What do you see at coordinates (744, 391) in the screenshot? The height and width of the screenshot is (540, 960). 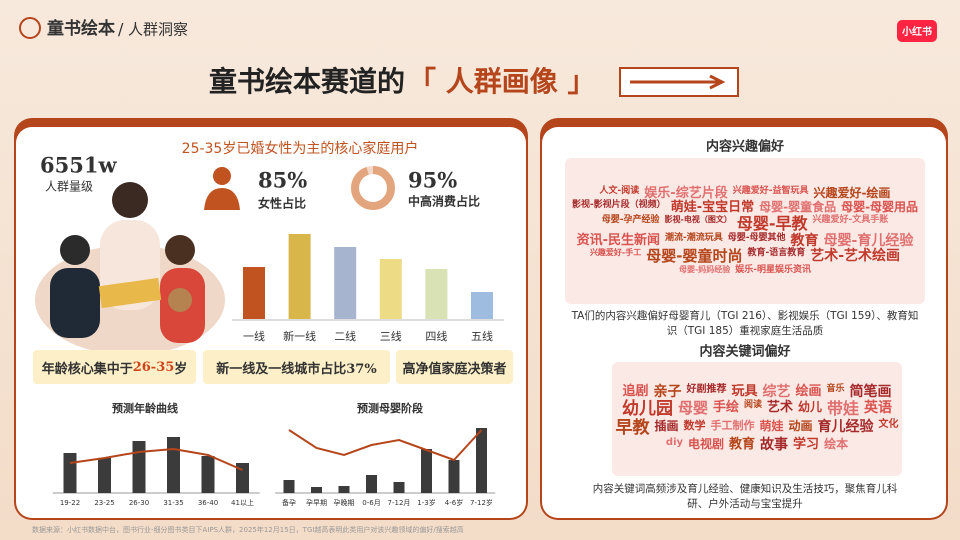 I see `cloud-word: 玩具` at bounding box center [744, 391].